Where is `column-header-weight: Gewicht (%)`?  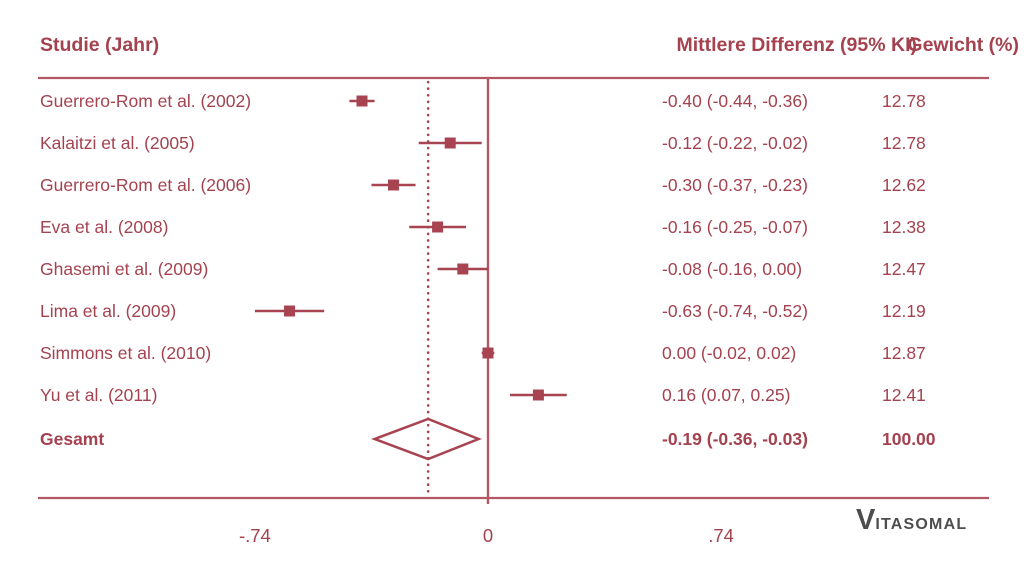
column-header-weight: Gewicht (%) is located at coordinates (963, 45).